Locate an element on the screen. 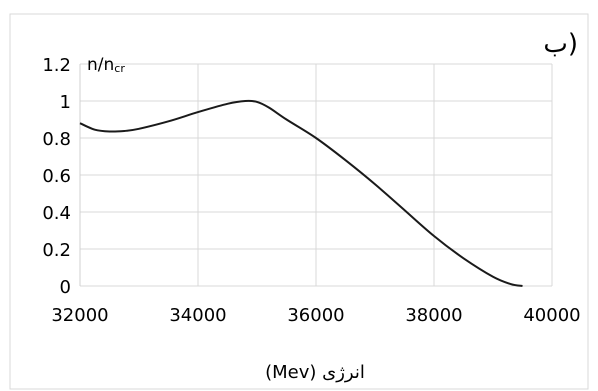 This screenshot has height=391, width=598. x-axis-label: انرژی (Mev) is located at coordinates (315, 372).